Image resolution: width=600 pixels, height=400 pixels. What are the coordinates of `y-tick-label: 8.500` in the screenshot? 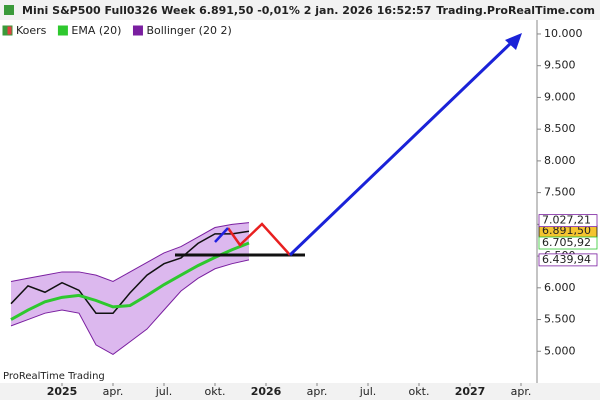 It's located at (560, 128).